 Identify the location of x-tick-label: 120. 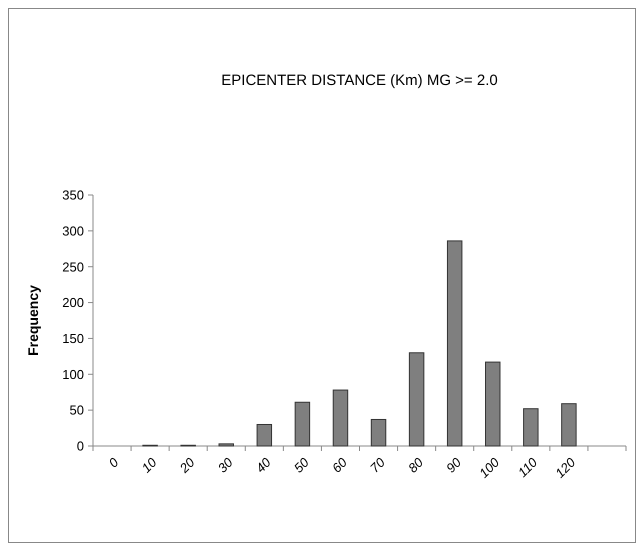
(565, 467).